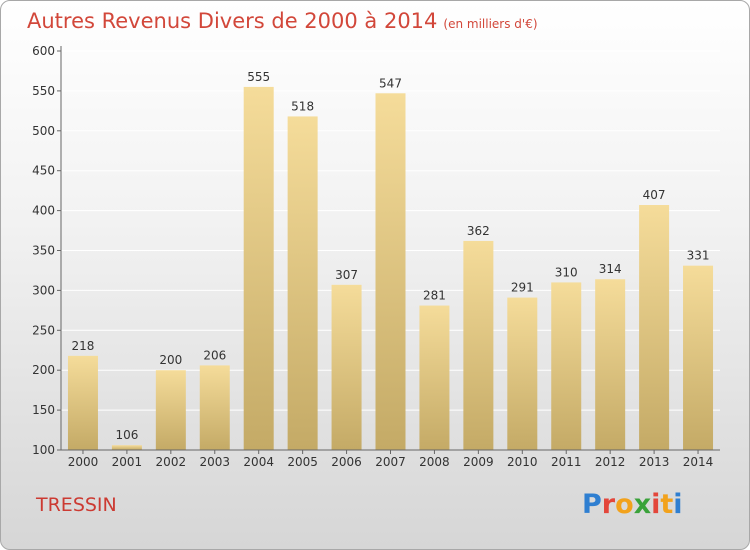  What do you see at coordinates (592, 504) in the screenshot?
I see `logo-letter: P` at bounding box center [592, 504].